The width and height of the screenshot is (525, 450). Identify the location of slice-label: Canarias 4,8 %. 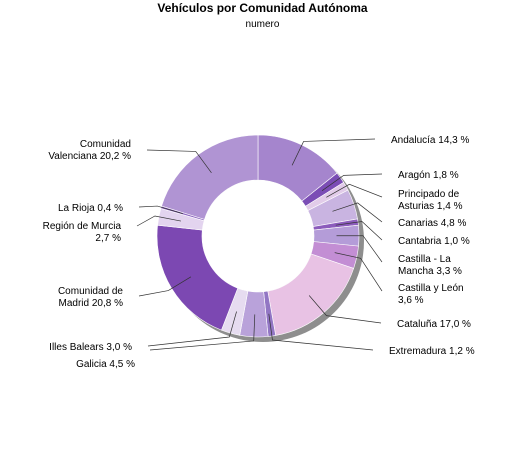
(432, 223).